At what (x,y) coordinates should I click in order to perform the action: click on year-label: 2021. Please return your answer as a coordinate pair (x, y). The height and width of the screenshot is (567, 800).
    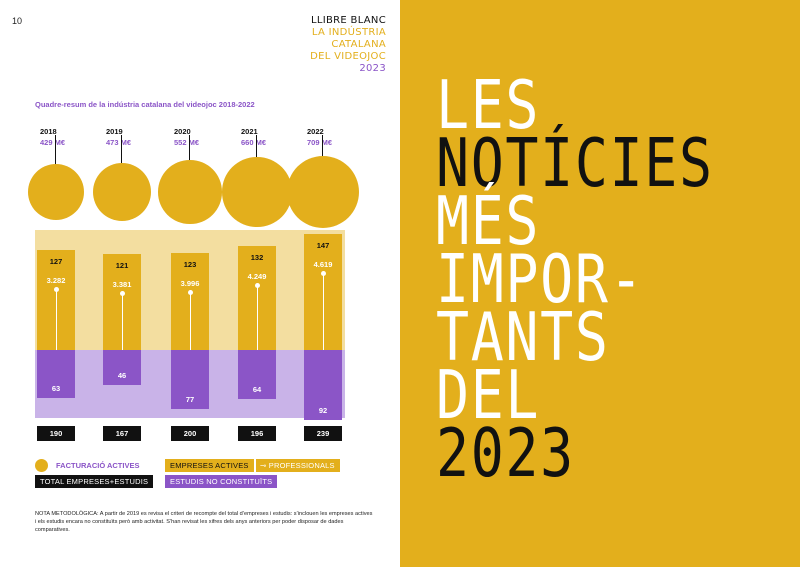
    Looking at the image, I should click on (249, 131).